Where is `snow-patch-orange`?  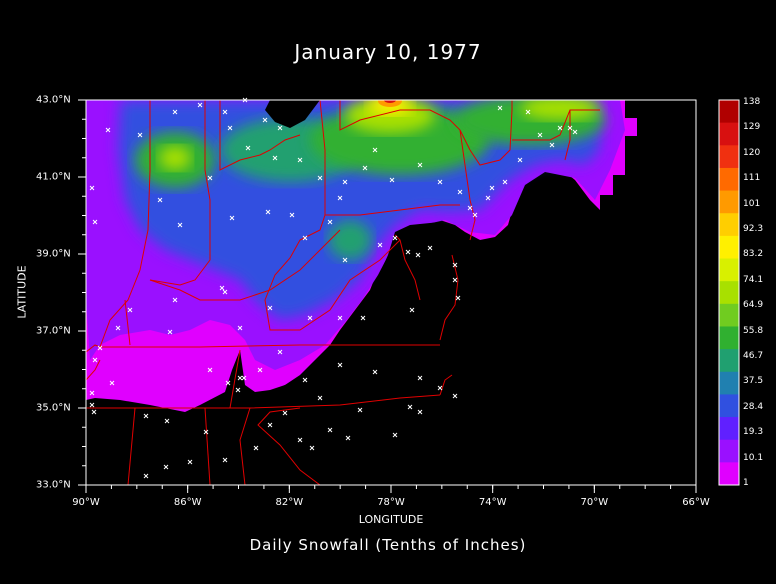
snow-patch-orange is located at coordinates (390, 103).